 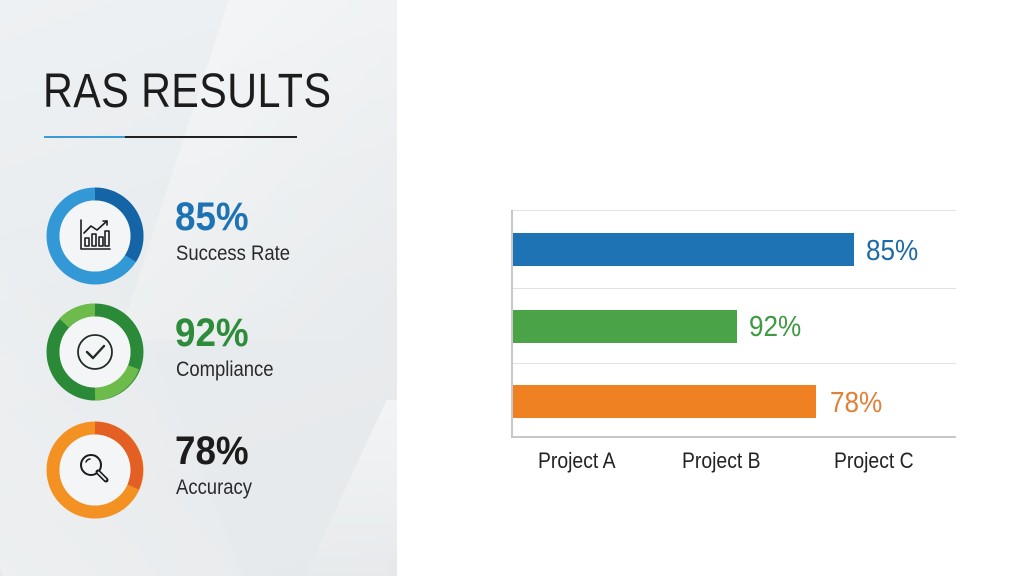 I want to click on metric-label: Accuracy, so click(x=214, y=487).